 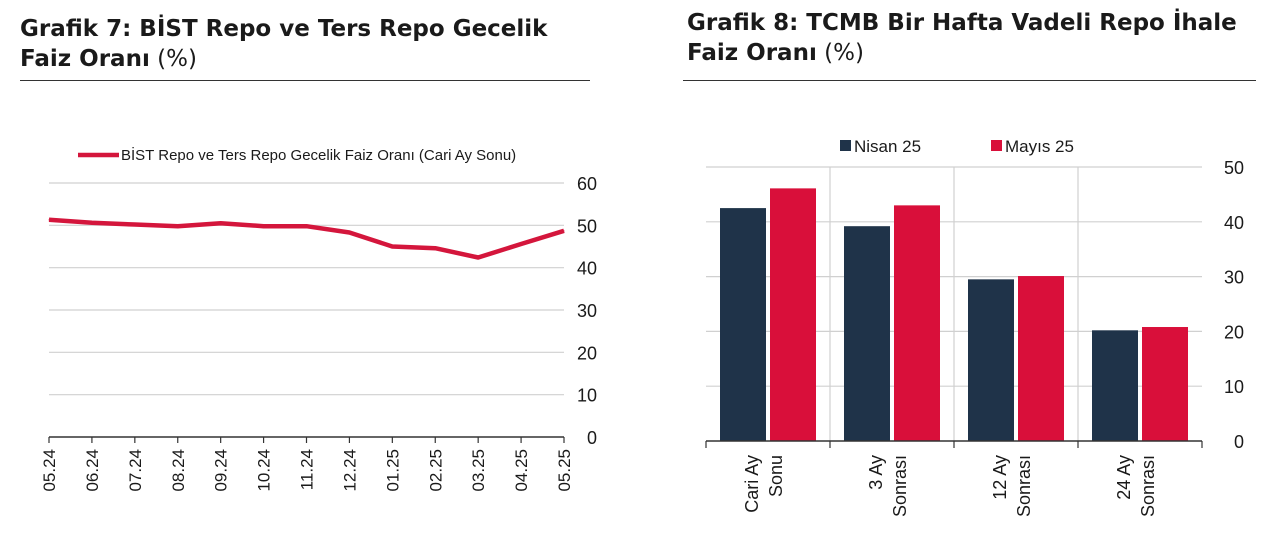 What do you see at coordinates (752, 484) in the screenshot?
I see `right-category-label: Cari Ay` at bounding box center [752, 484].